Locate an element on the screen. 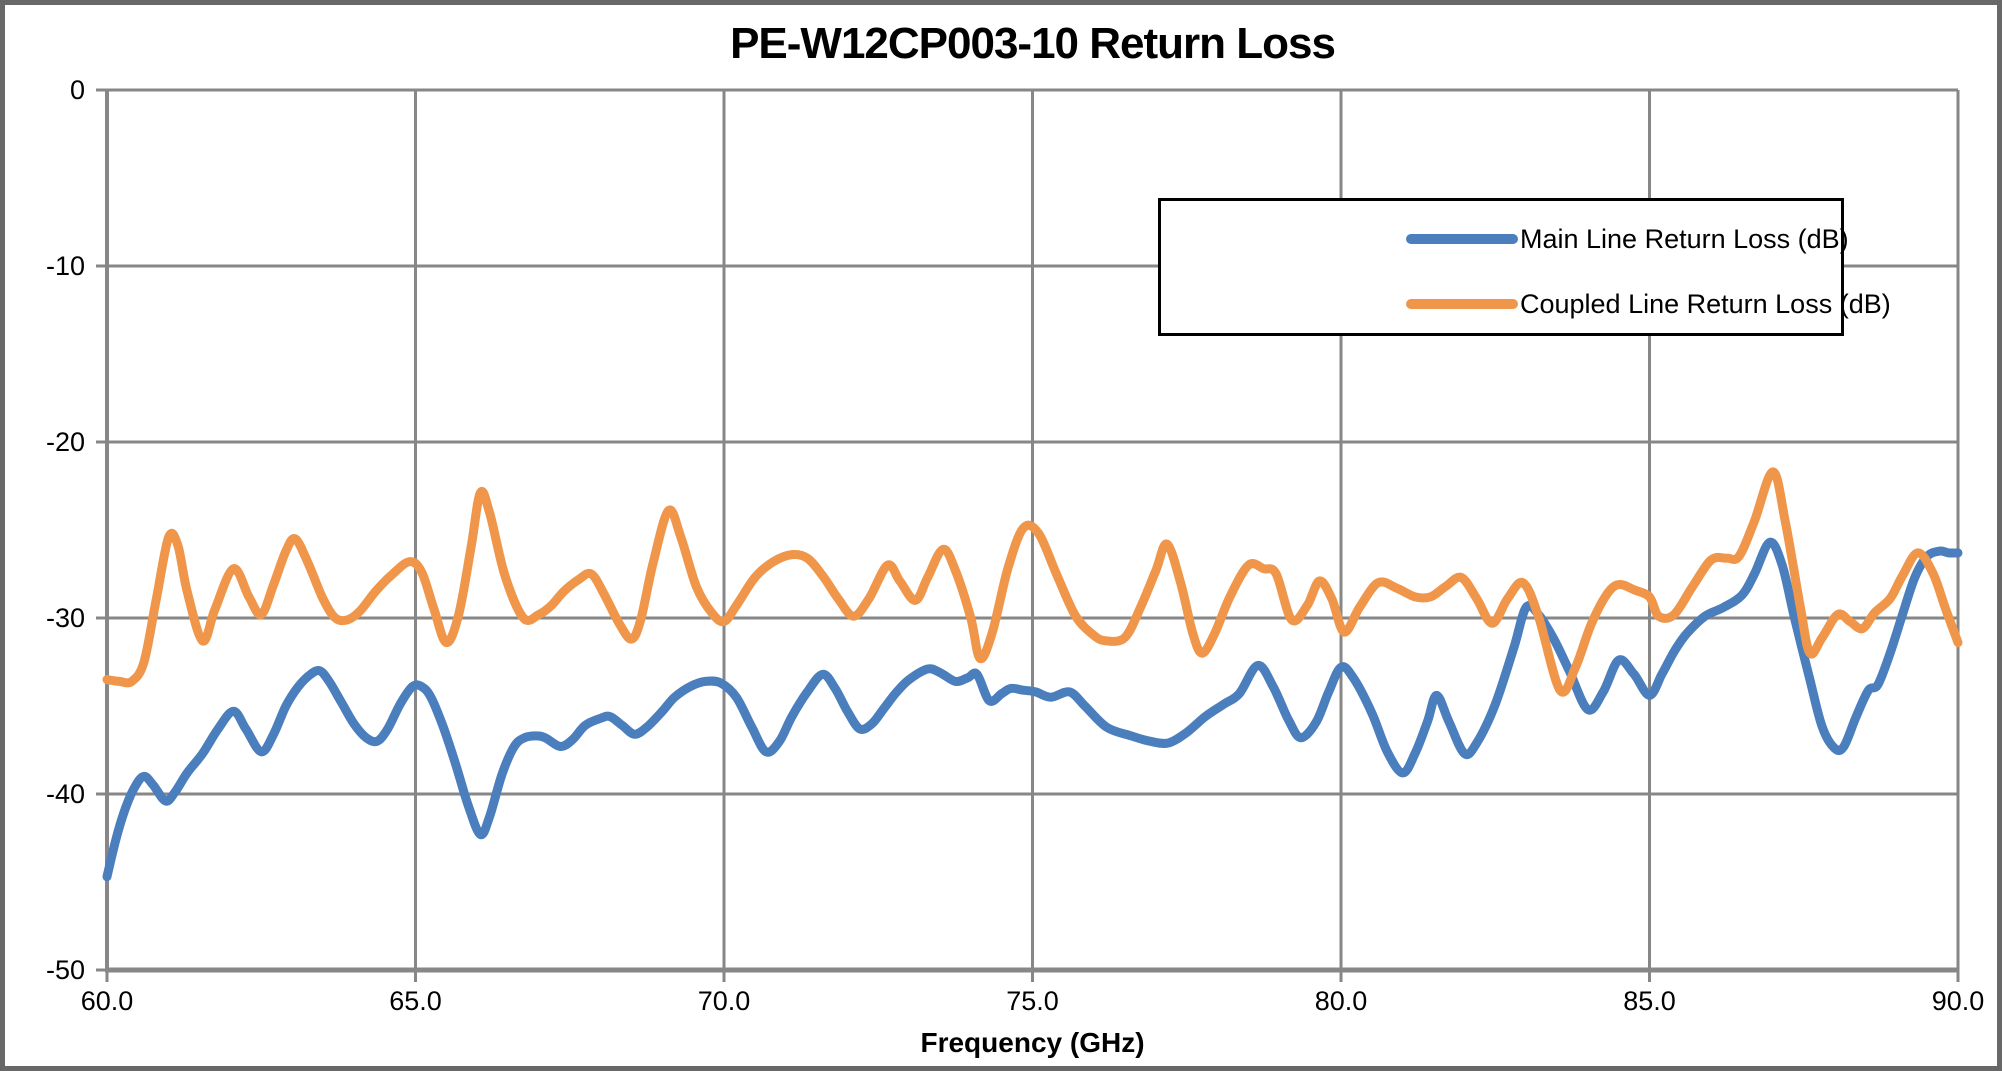 This screenshot has width=2002, height=1071. x-tick-label: 70.0 is located at coordinates (724, 1001).